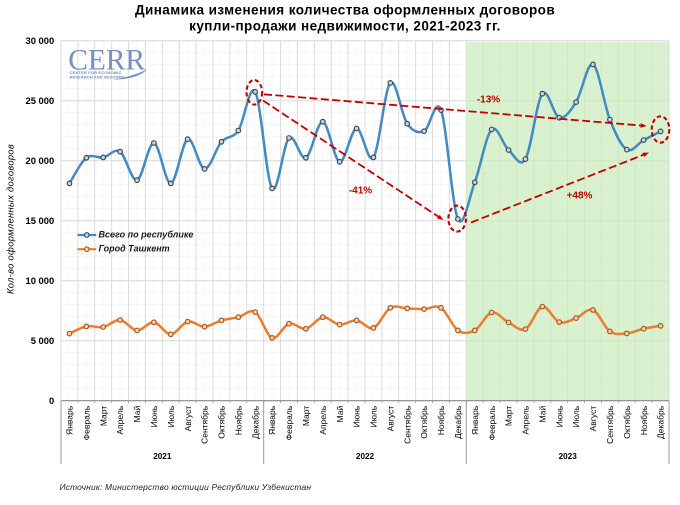  What do you see at coordinates (568, 456) in the screenshot?
I see `svg-text: 2023` at bounding box center [568, 456].